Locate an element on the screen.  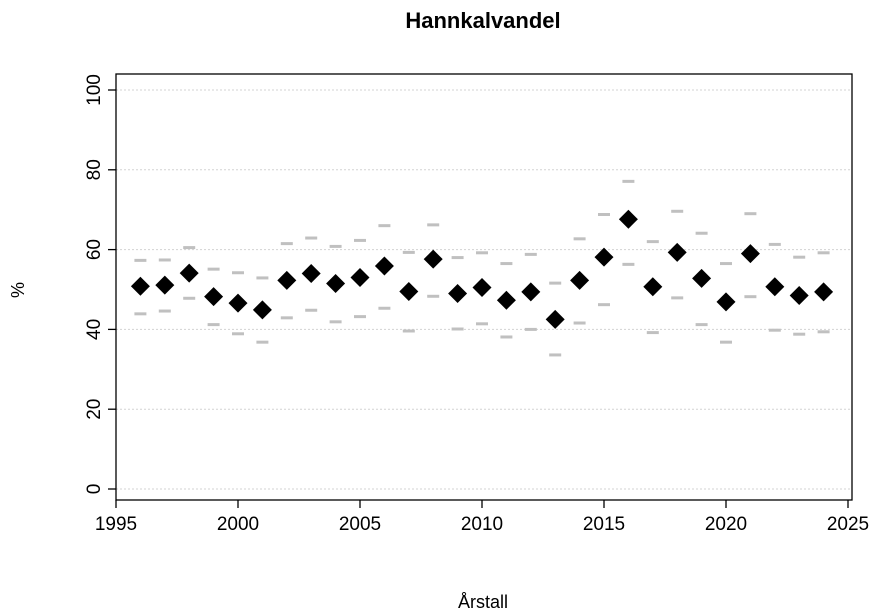
y-tick-label: 20 is located at coordinates (94, 409).